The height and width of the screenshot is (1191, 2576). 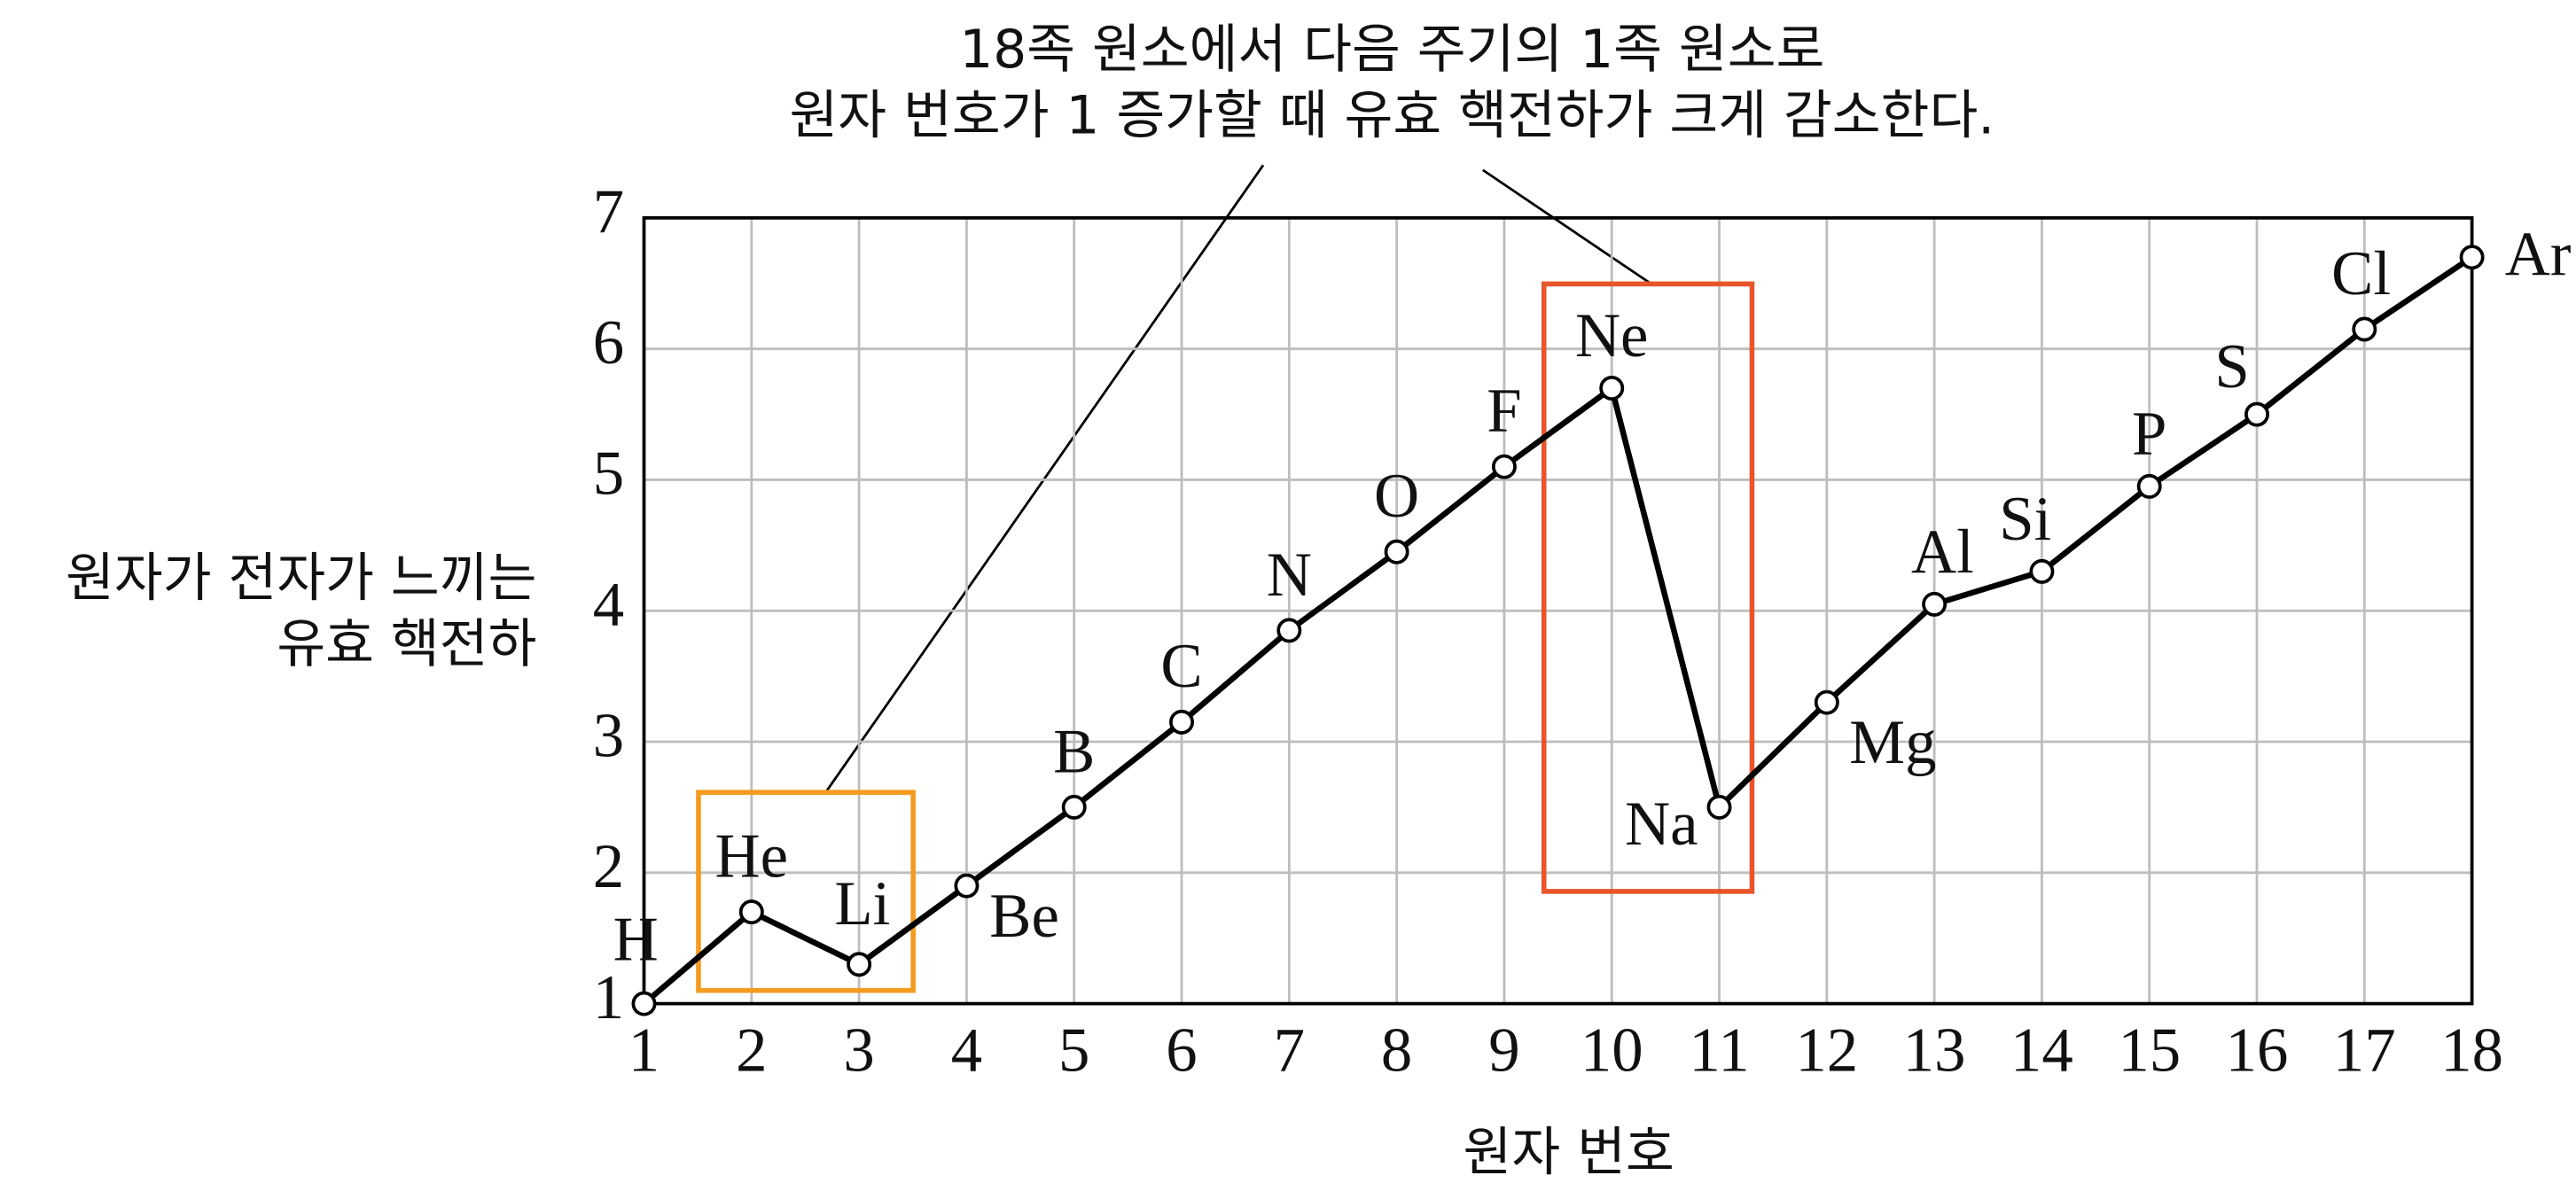 What do you see at coordinates (1661, 824) in the screenshot?
I see `point-label: Na` at bounding box center [1661, 824].